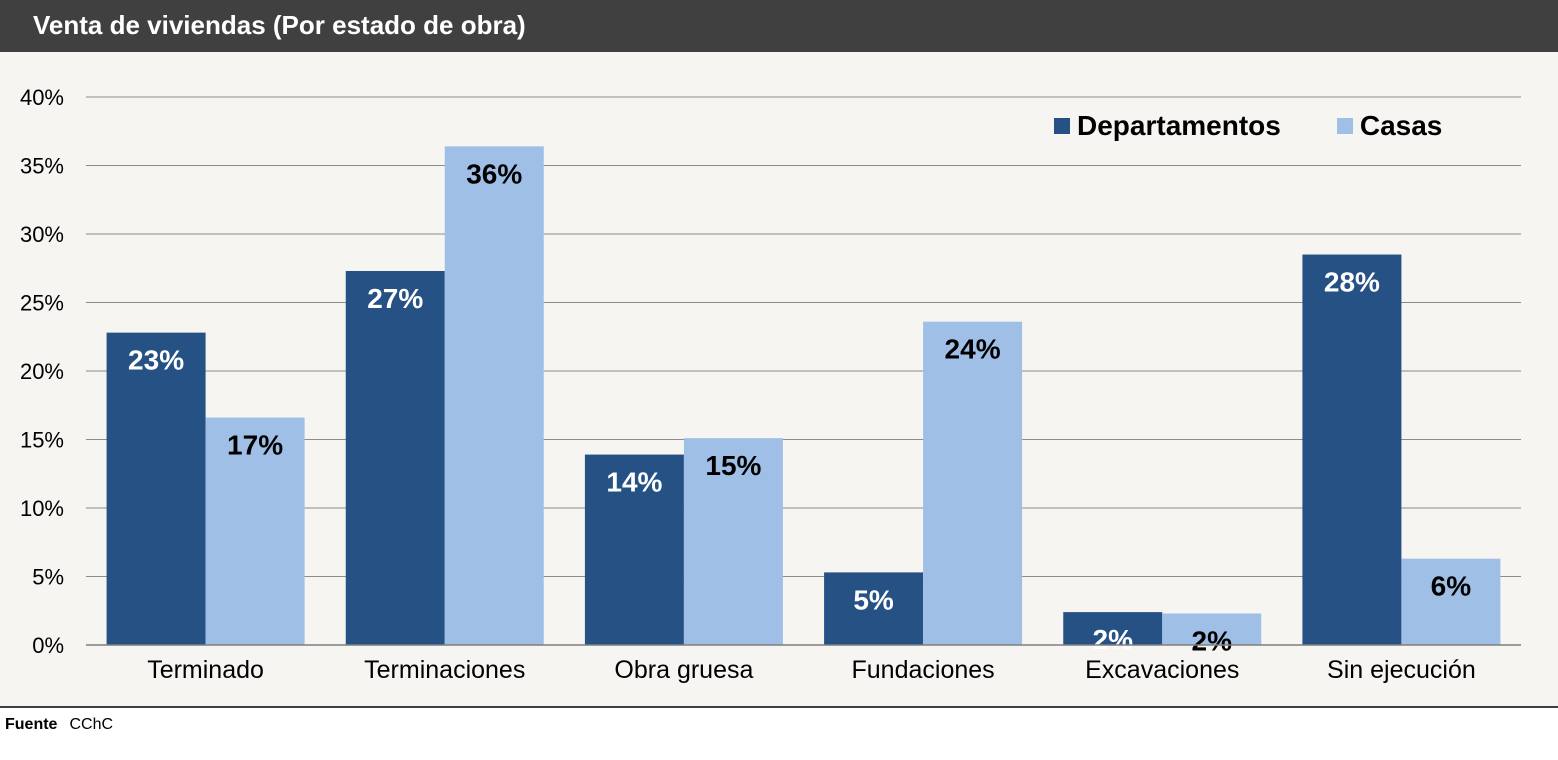 The image size is (1558, 760). I want to click on bar-data-label: 5%, so click(873, 599).